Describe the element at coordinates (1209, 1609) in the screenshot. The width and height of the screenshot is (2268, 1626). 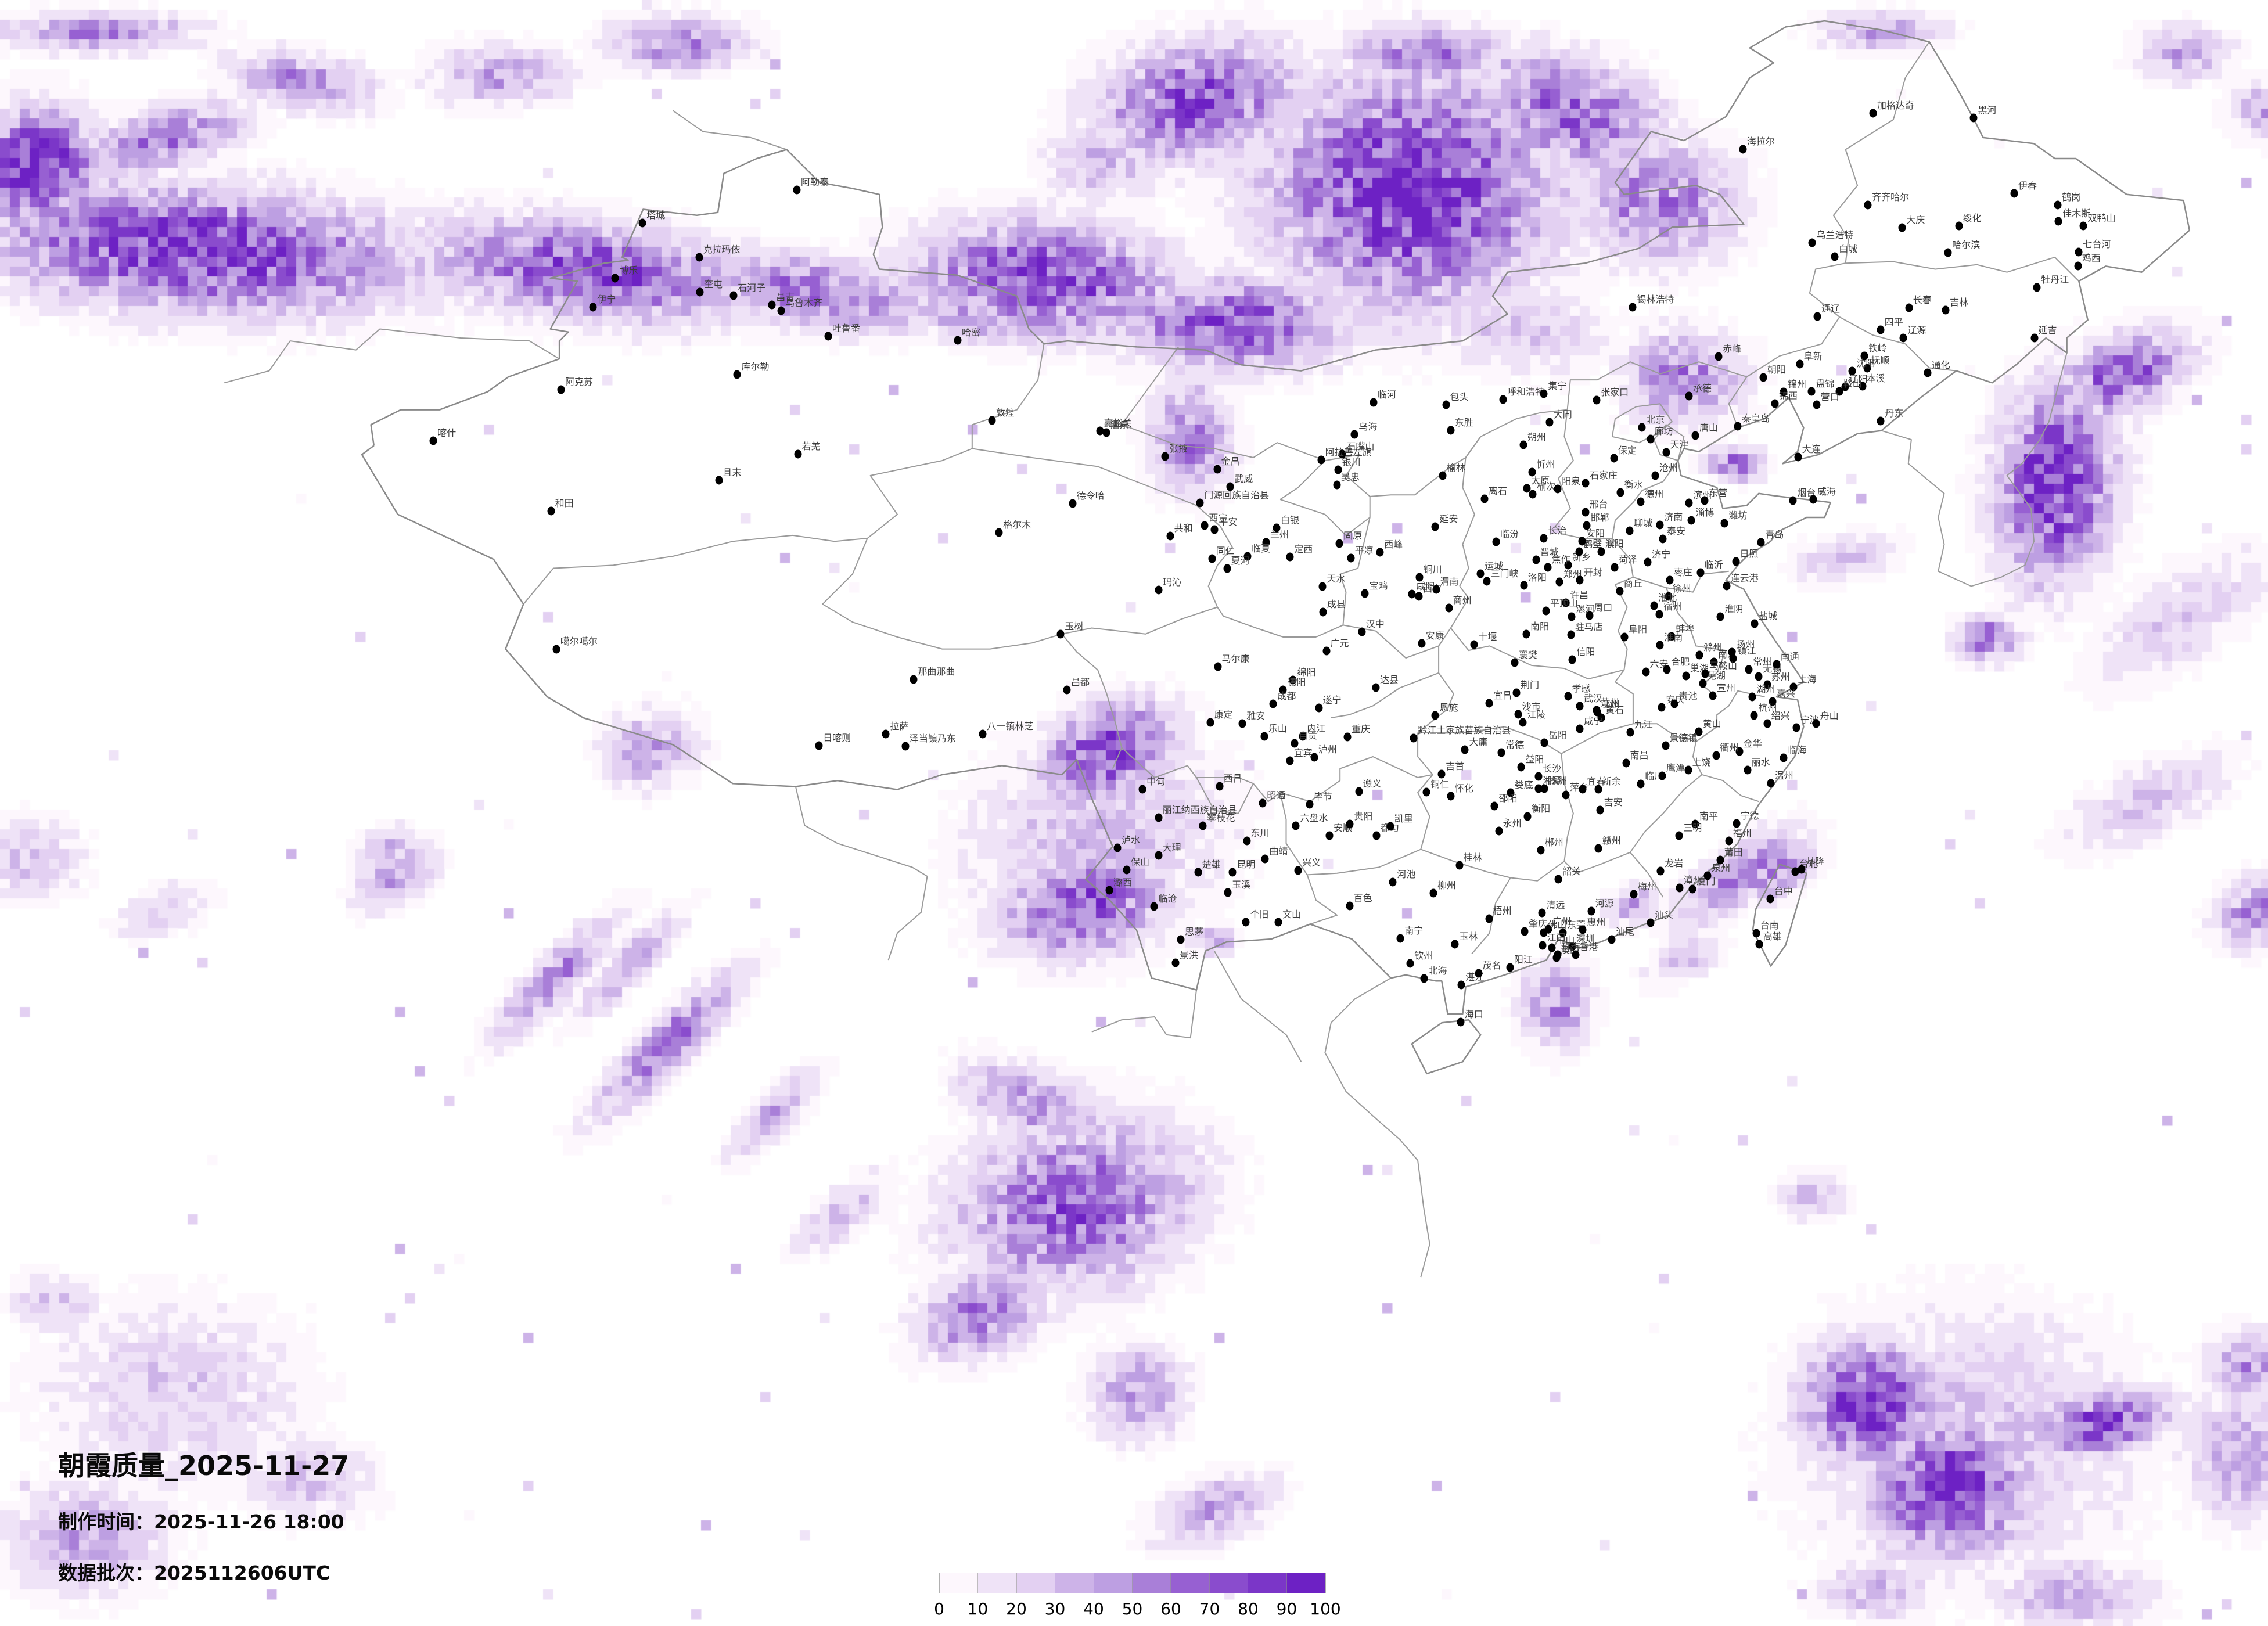
I see `legend-tick-label: 70` at that location.